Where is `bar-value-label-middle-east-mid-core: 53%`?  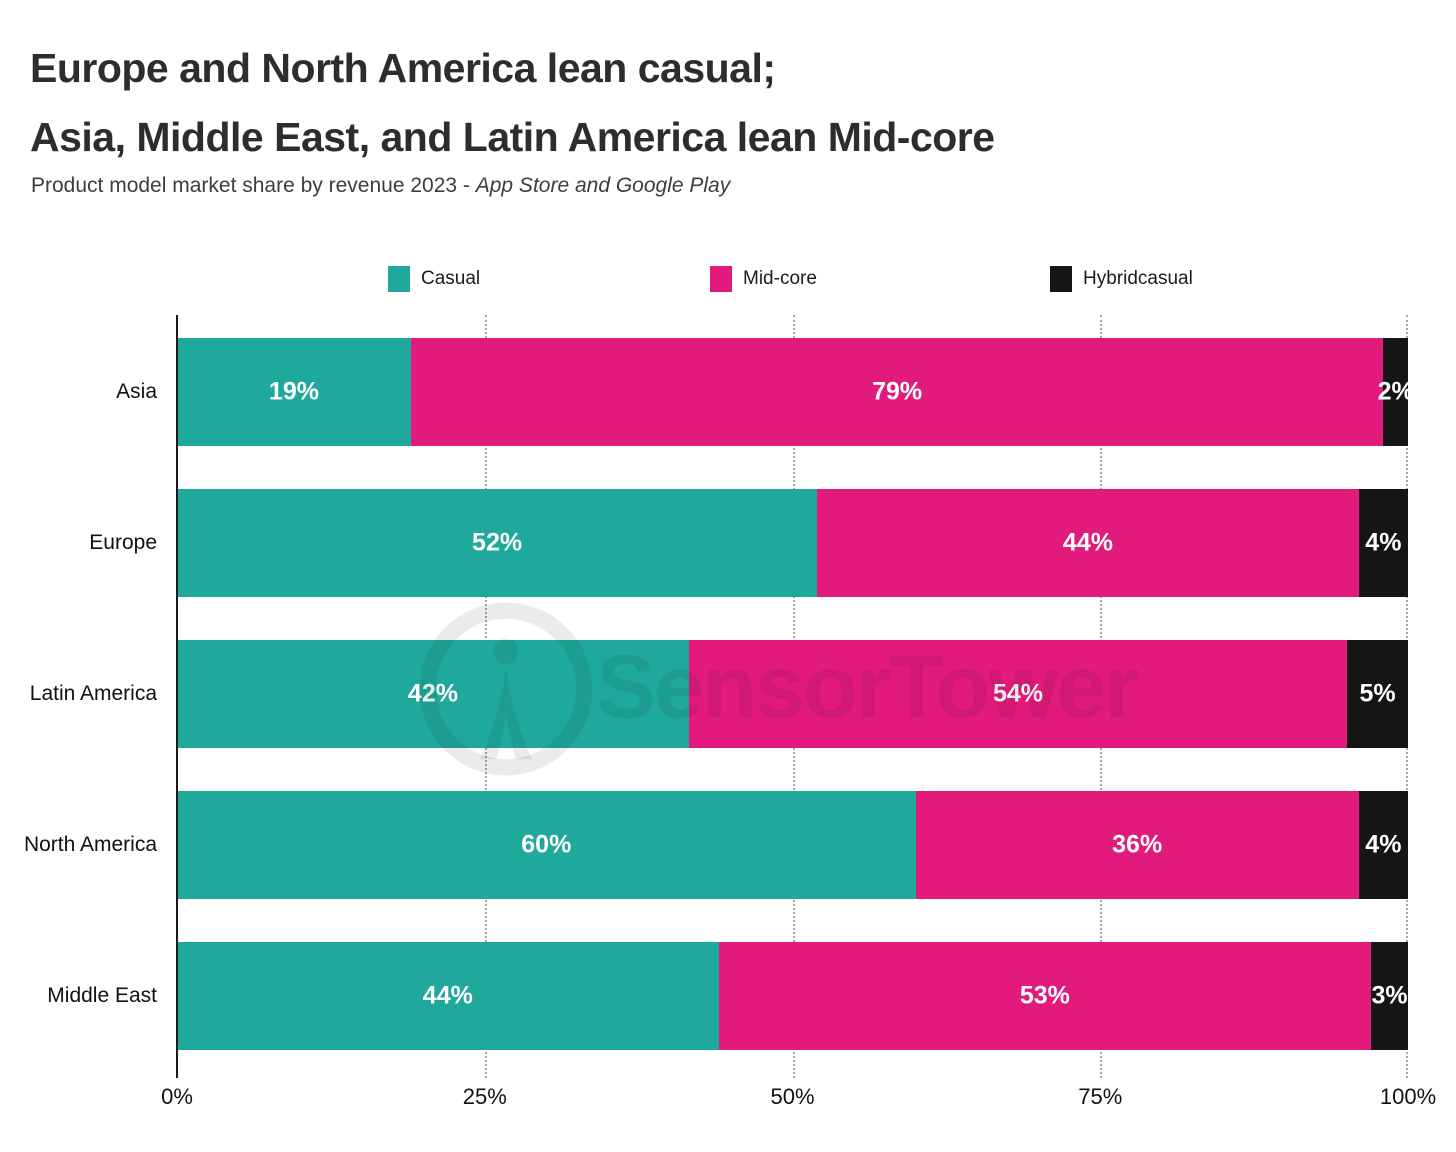
bar-value-label-middle-east-mid-core: 53% is located at coordinates (1044, 995).